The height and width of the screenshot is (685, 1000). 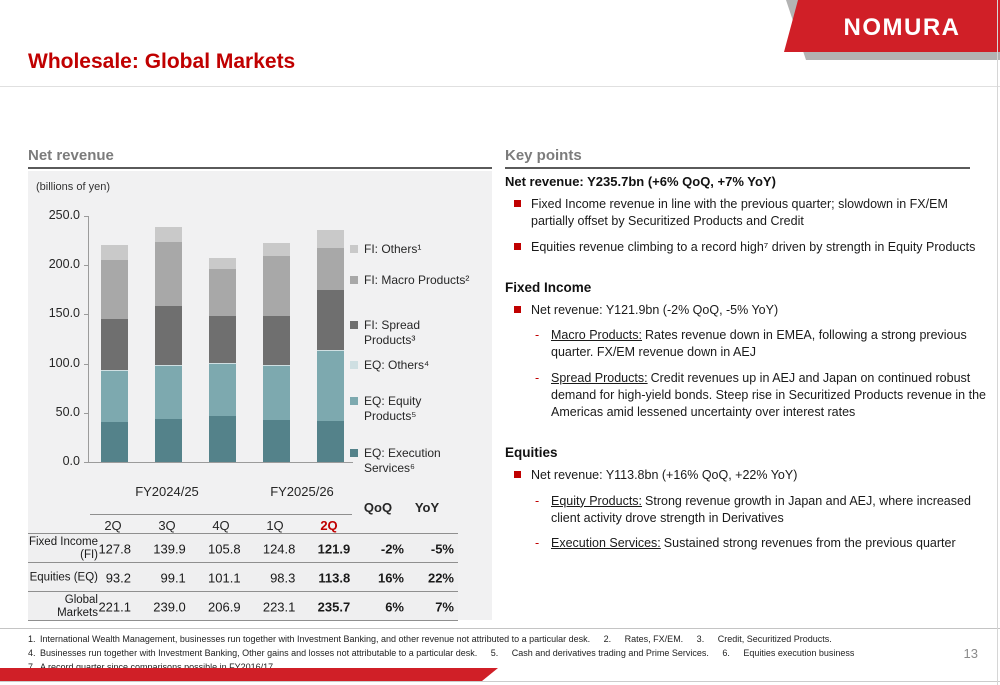 I want to click on table-bottom-border, so click(x=243, y=620).